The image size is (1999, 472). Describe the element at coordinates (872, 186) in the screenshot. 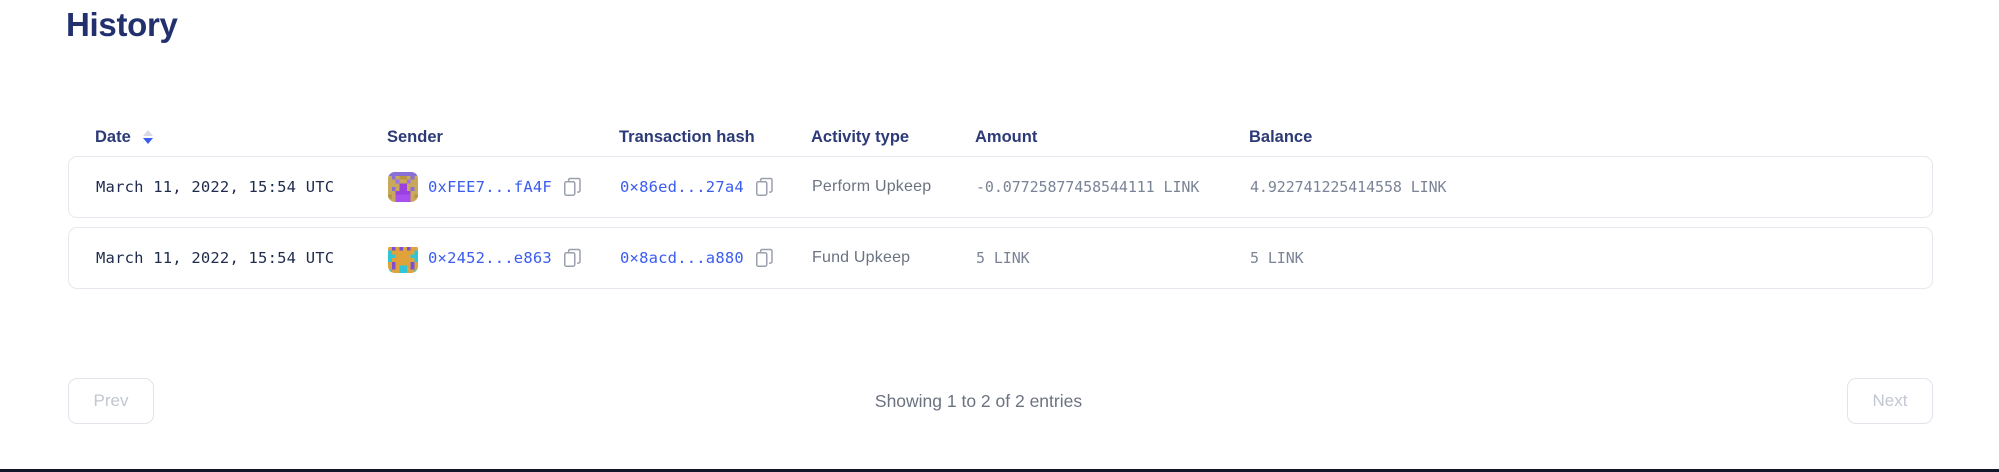

I see `activity-type-text: Perform Upkeep` at that location.